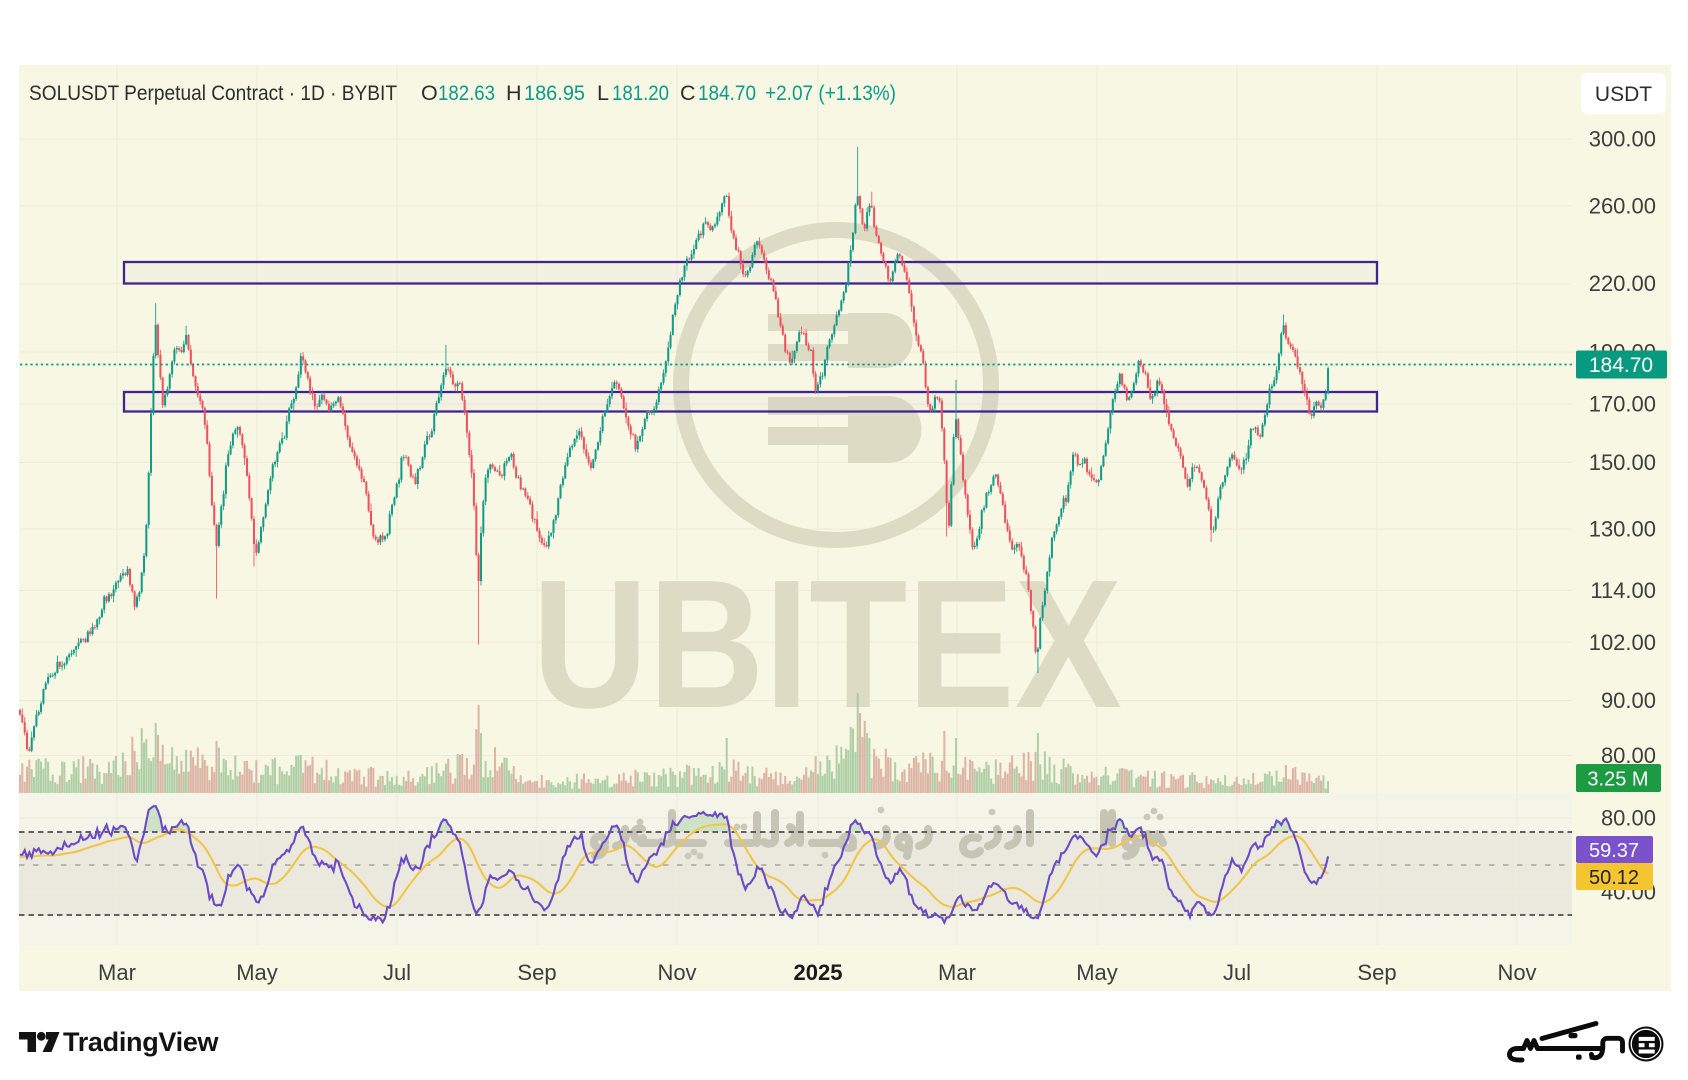 The image size is (1688, 1080). What do you see at coordinates (1614, 851) in the screenshot?
I see `svg-text: 59.37` at bounding box center [1614, 851].